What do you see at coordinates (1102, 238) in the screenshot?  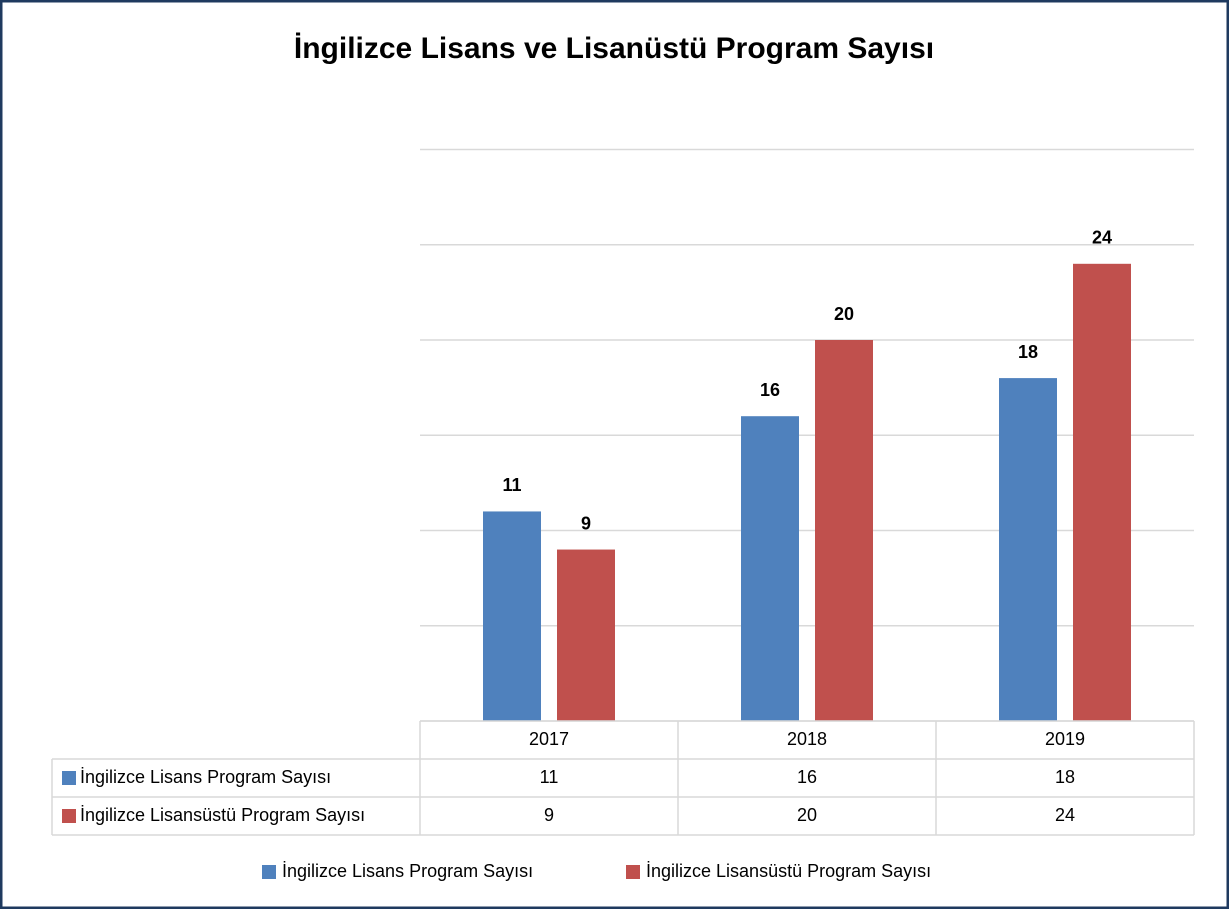 I see `data-label: 24` at bounding box center [1102, 238].